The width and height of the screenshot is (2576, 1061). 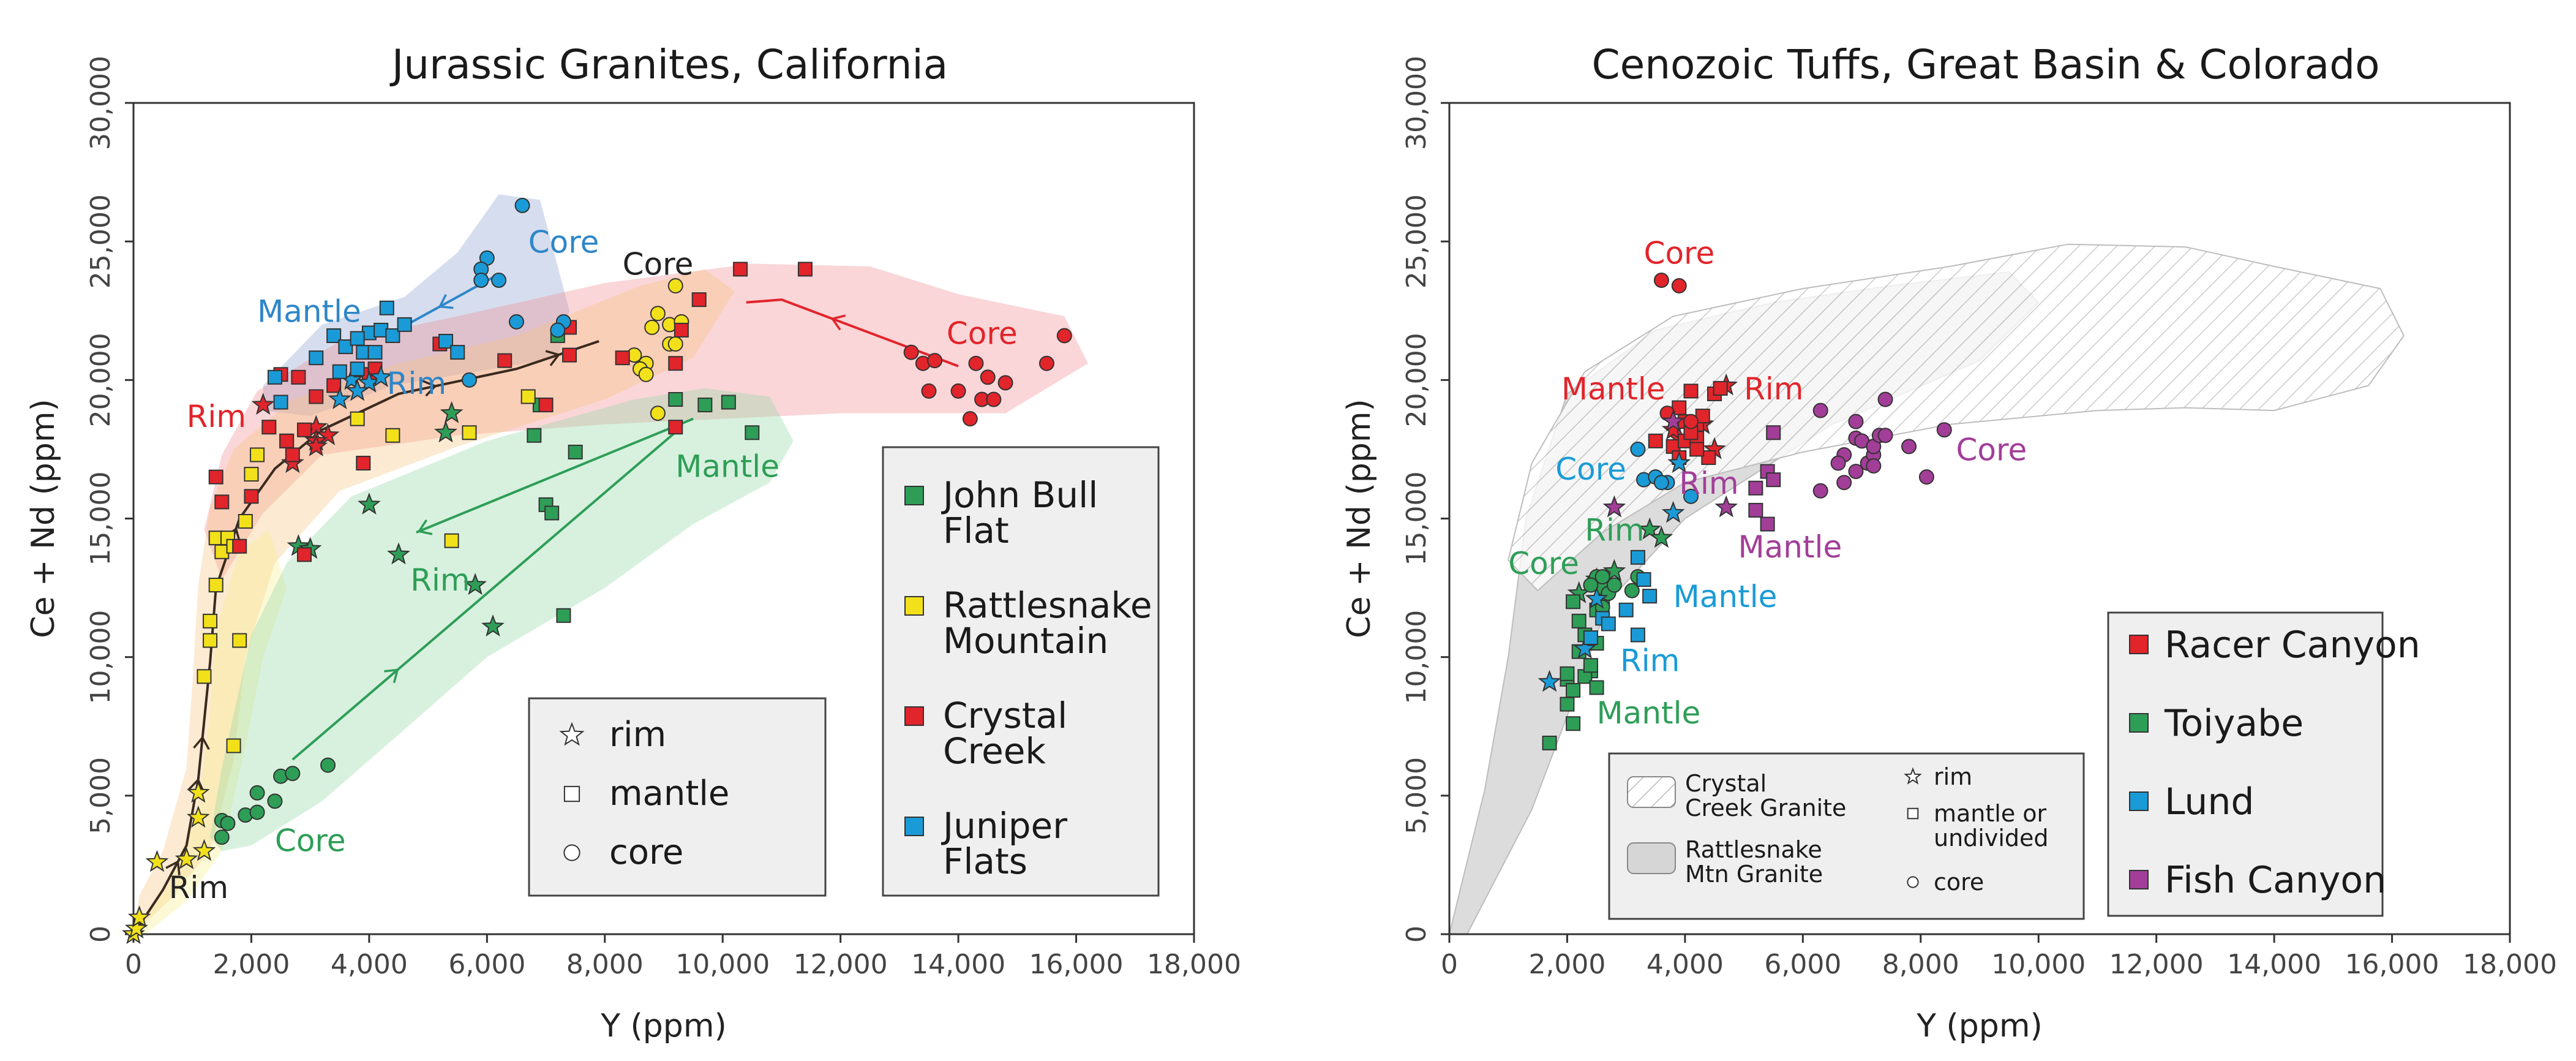 What do you see at coordinates (366, 355) in the screenshot?
I see `series-juniper-flats-mantle` at bounding box center [366, 355].